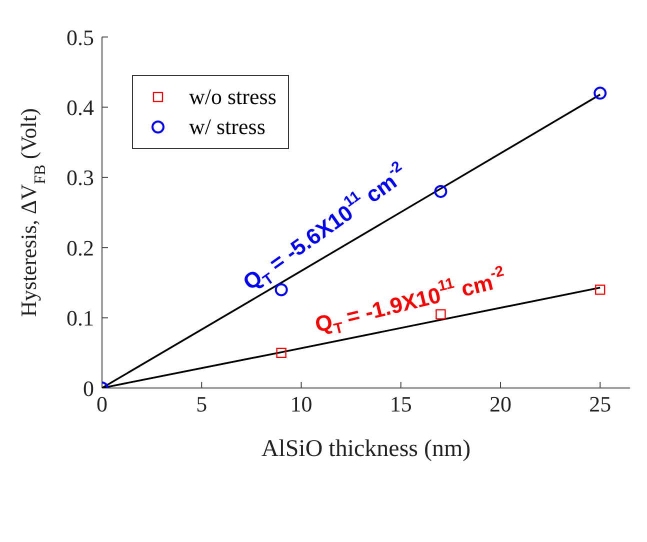 The width and height of the screenshot is (647, 542). I want to click on legend-label: w/ stress, so click(227, 127).